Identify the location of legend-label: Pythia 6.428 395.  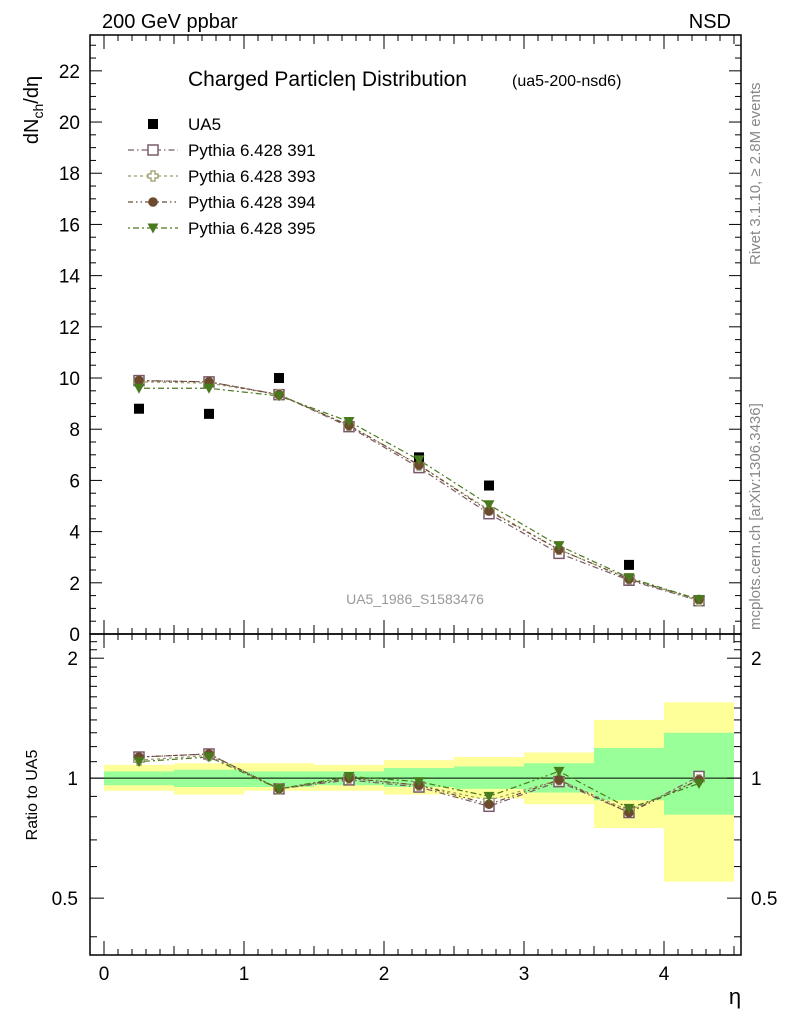
(252, 228).